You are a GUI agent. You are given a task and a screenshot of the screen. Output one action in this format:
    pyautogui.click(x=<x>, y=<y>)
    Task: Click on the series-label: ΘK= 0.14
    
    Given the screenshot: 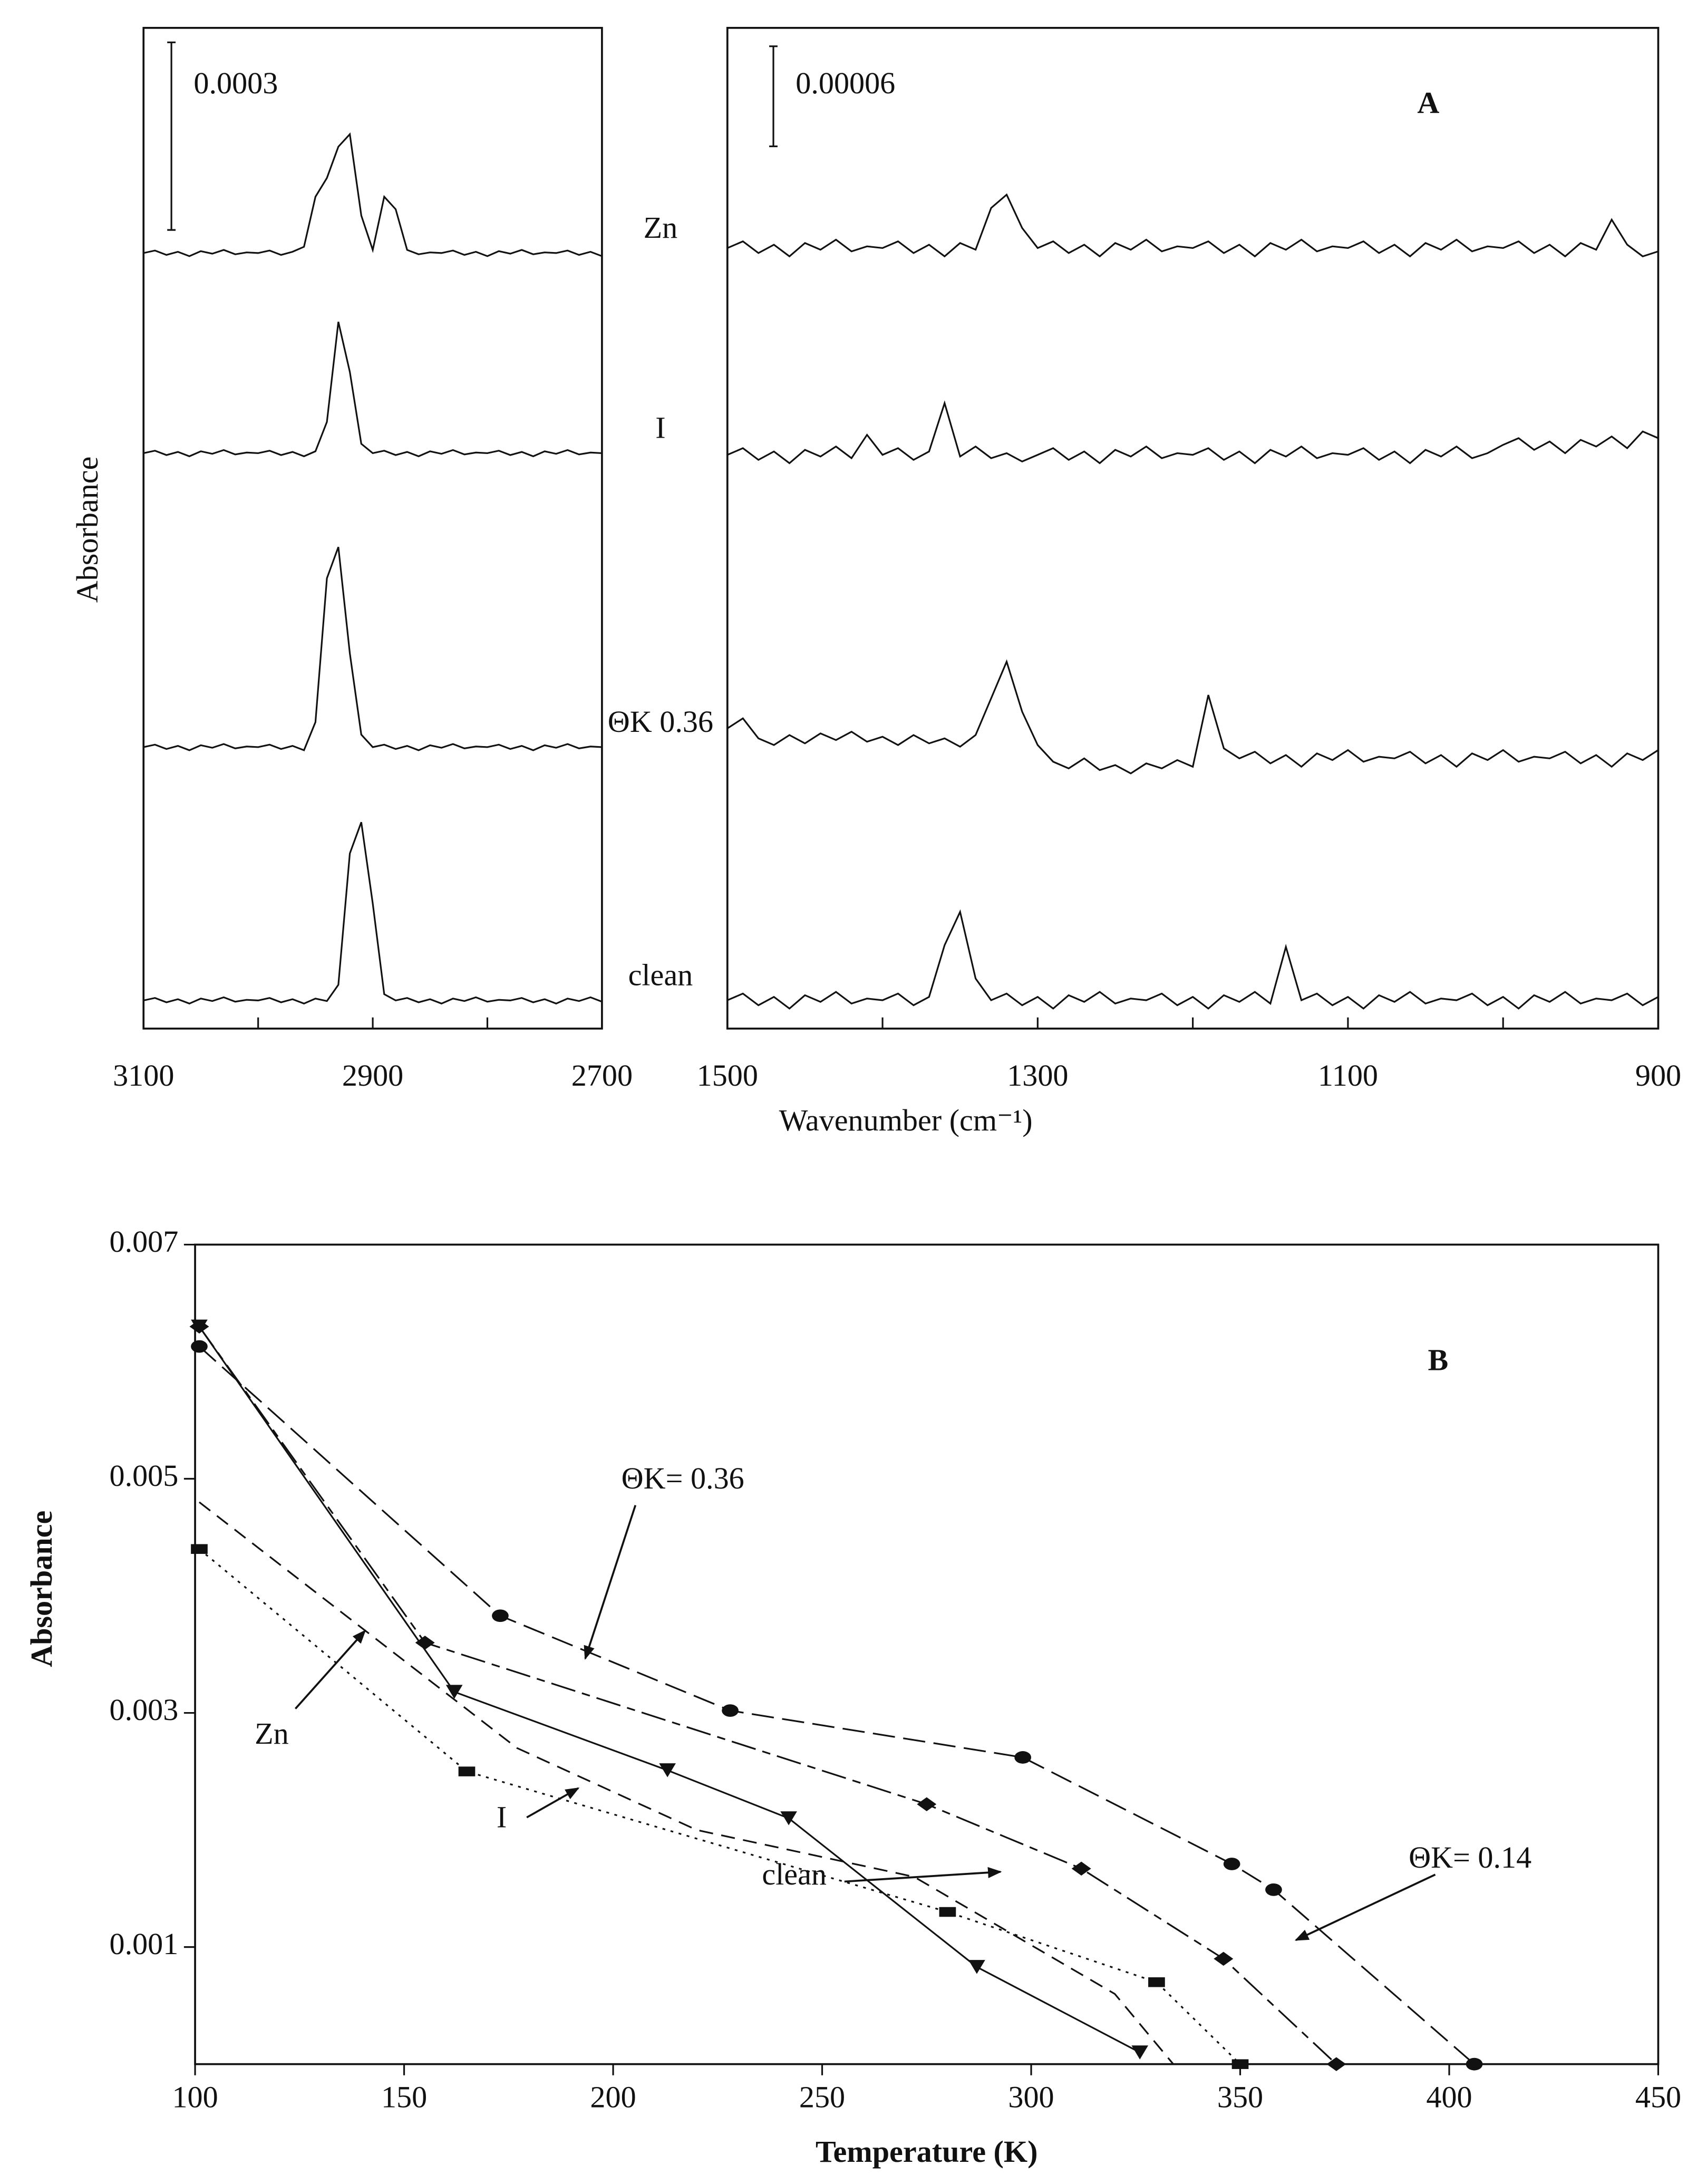 What is the action you would take?
    pyautogui.click(x=1470, y=1857)
    